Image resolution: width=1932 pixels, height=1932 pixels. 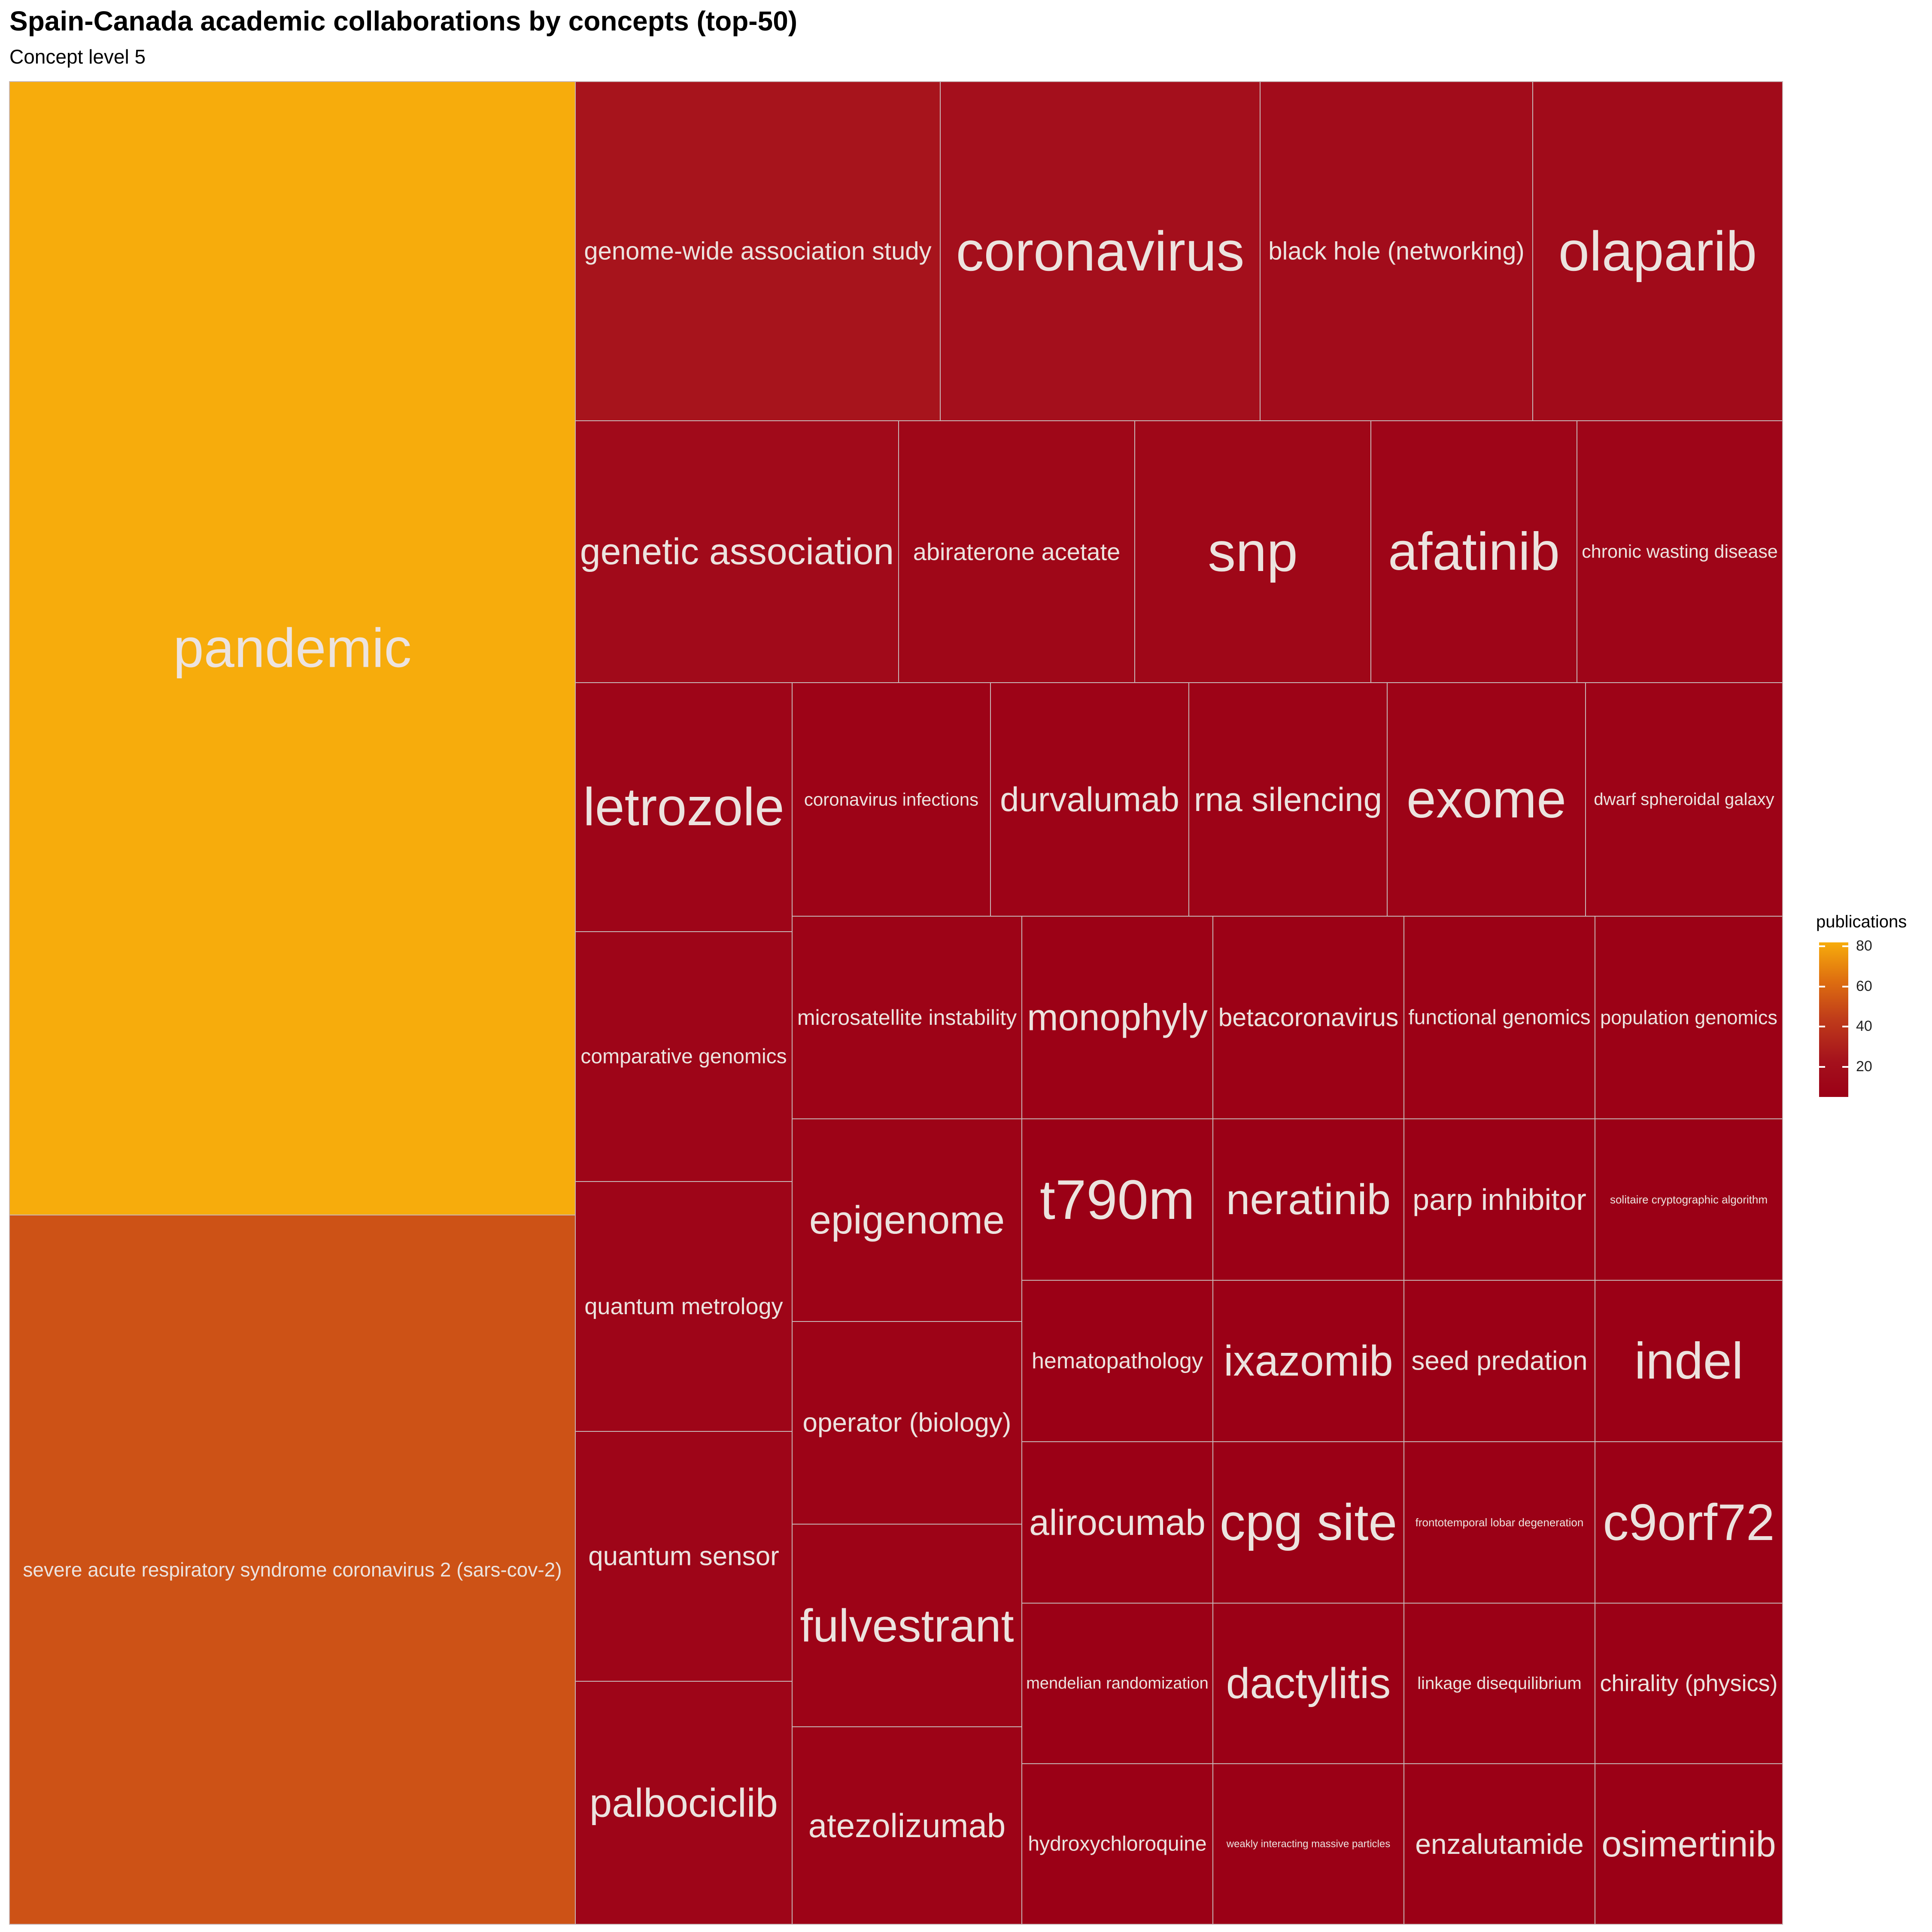 I want to click on tile-atezolizumab, so click(x=907, y=1826).